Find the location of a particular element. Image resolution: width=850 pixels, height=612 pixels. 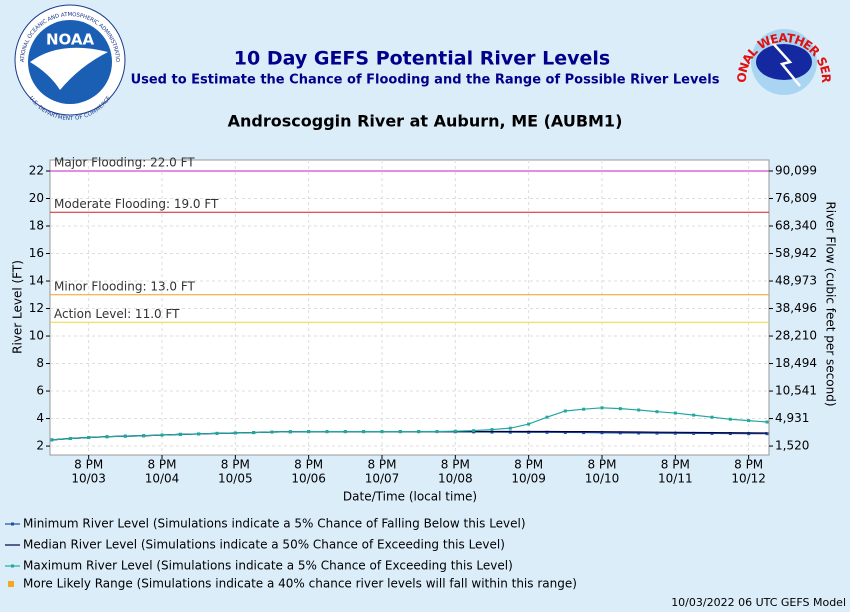

y2-tick-label: 48,973 is located at coordinates (796, 281).